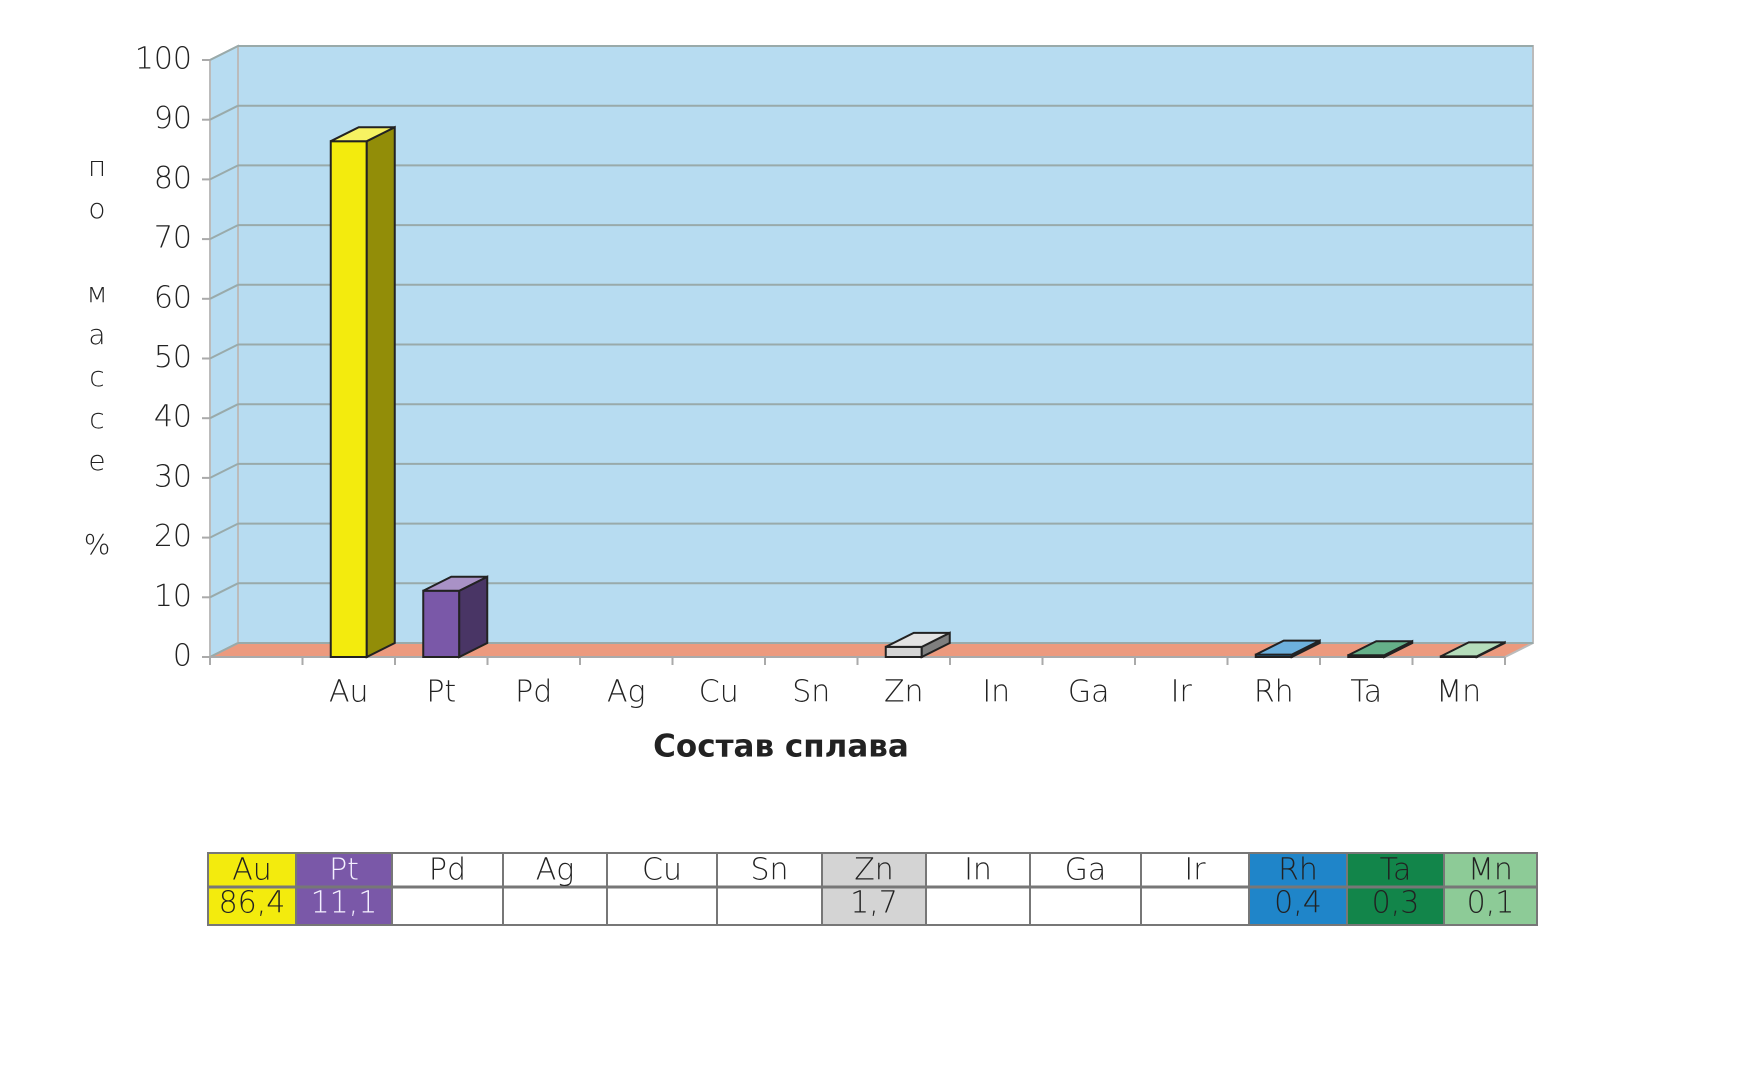 Image resolution: width=1757 pixels, height=1066 pixels. Describe the element at coordinates (173, 417) in the screenshot. I see `y-tick-label: 40` at that location.